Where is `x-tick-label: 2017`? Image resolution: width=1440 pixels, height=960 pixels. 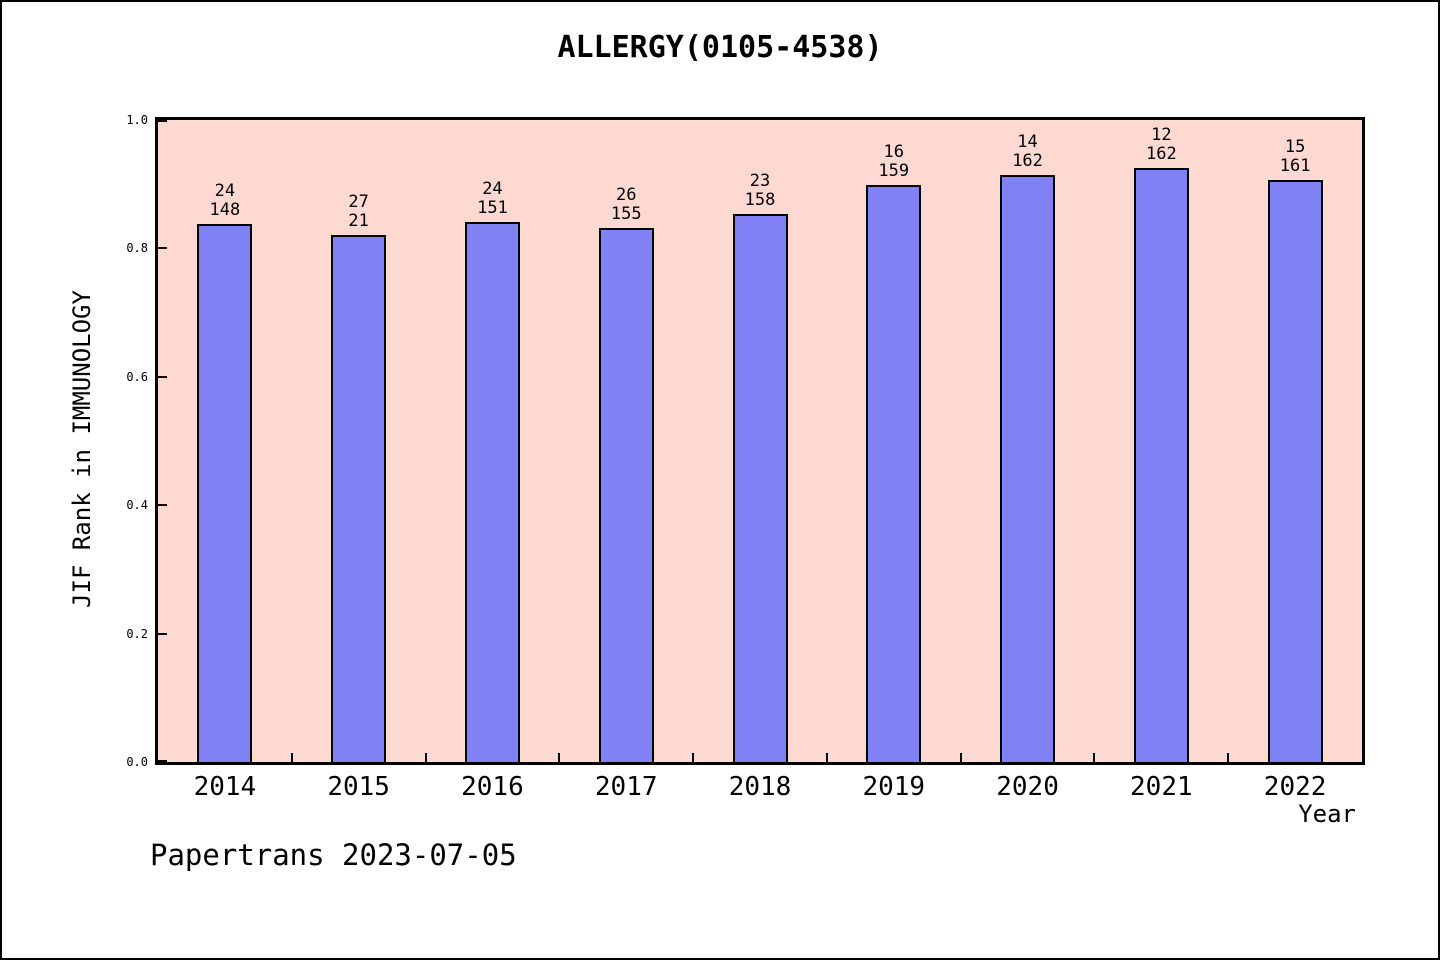 x-tick-label: 2017 is located at coordinates (626, 787).